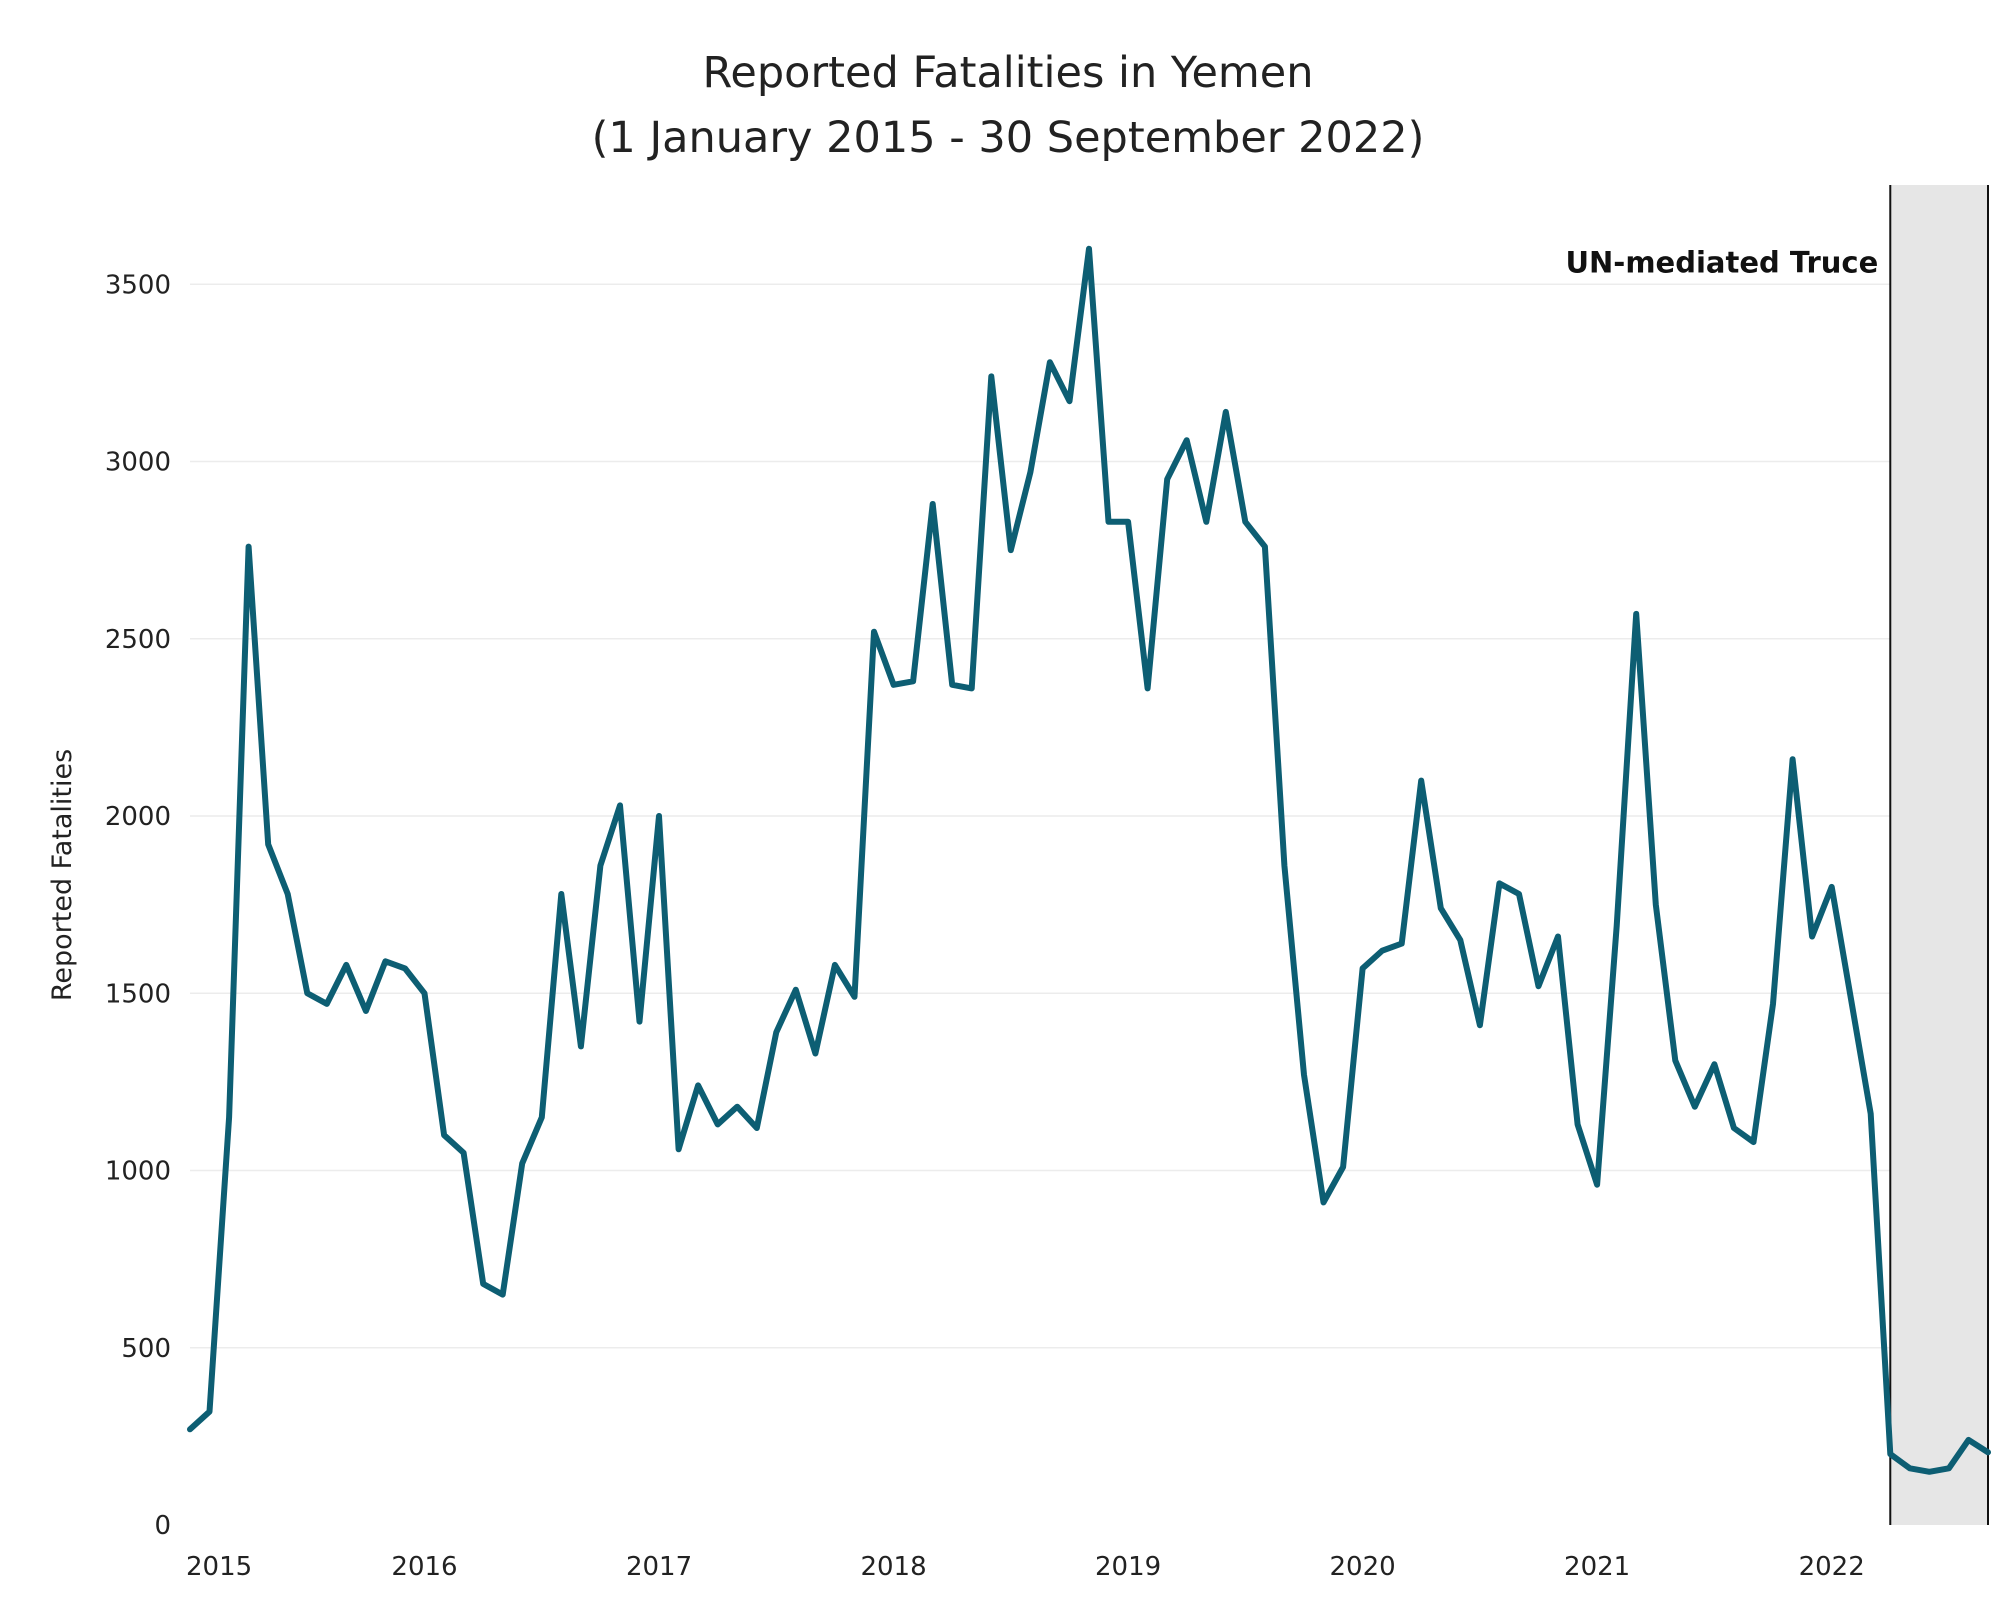 The image size is (2000, 1600). I want to click on y-tick-label-3000: 3000, so click(138, 463).